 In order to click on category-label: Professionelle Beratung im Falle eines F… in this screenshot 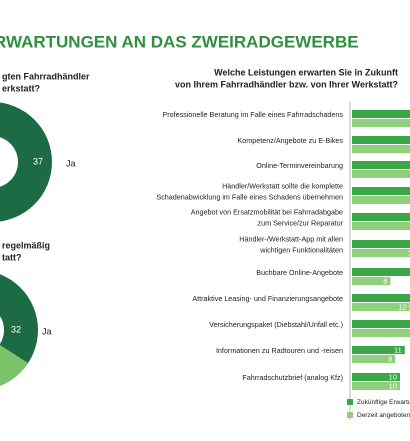, I will do `click(252, 114)`.